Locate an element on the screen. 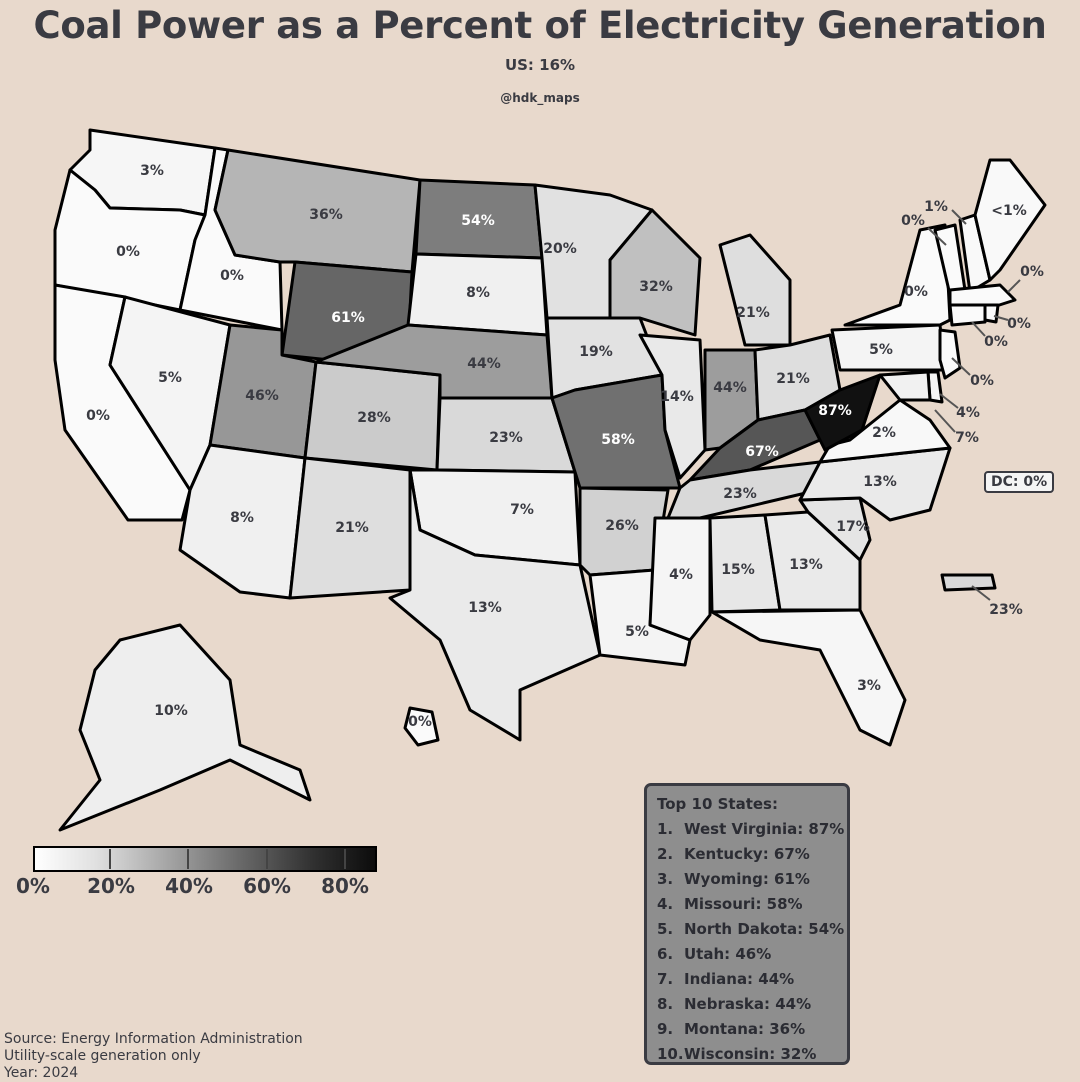 This screenshot has height=1082, width=1080. state-florida is located at coordinates (808, 677).